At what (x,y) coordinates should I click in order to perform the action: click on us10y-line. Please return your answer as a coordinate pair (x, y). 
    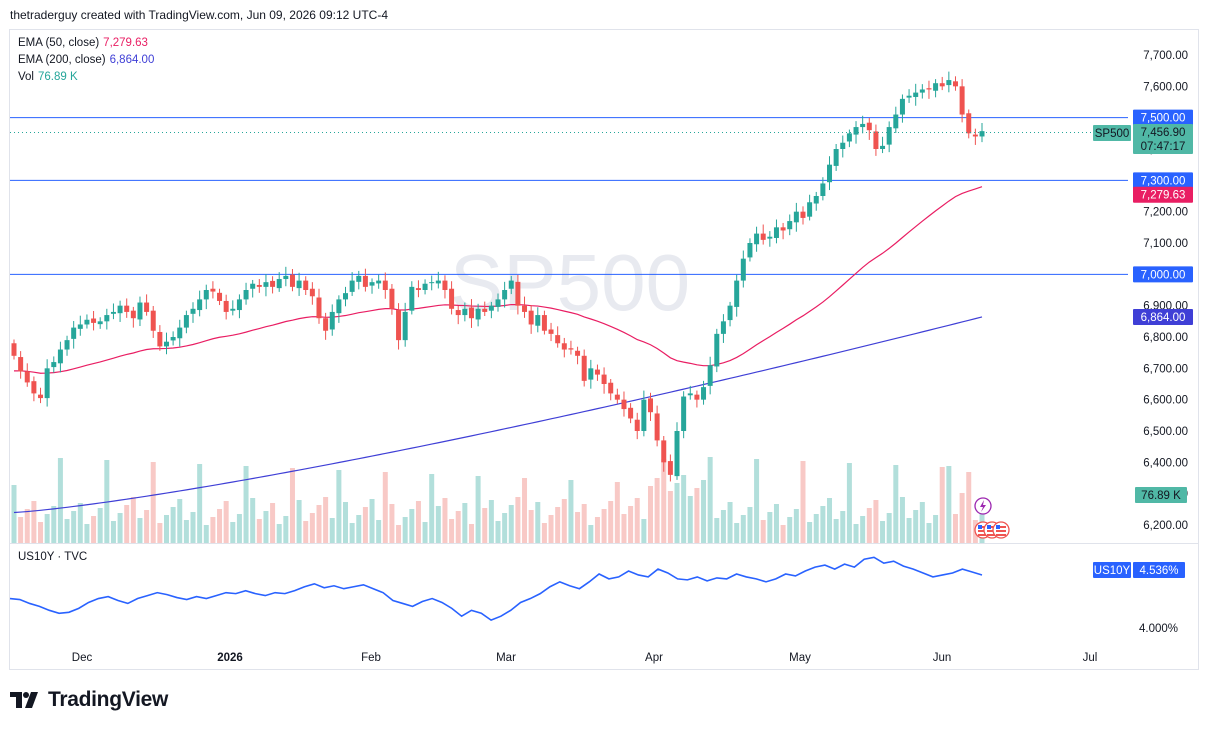
    Looking at the image, I should click on (496, 589).